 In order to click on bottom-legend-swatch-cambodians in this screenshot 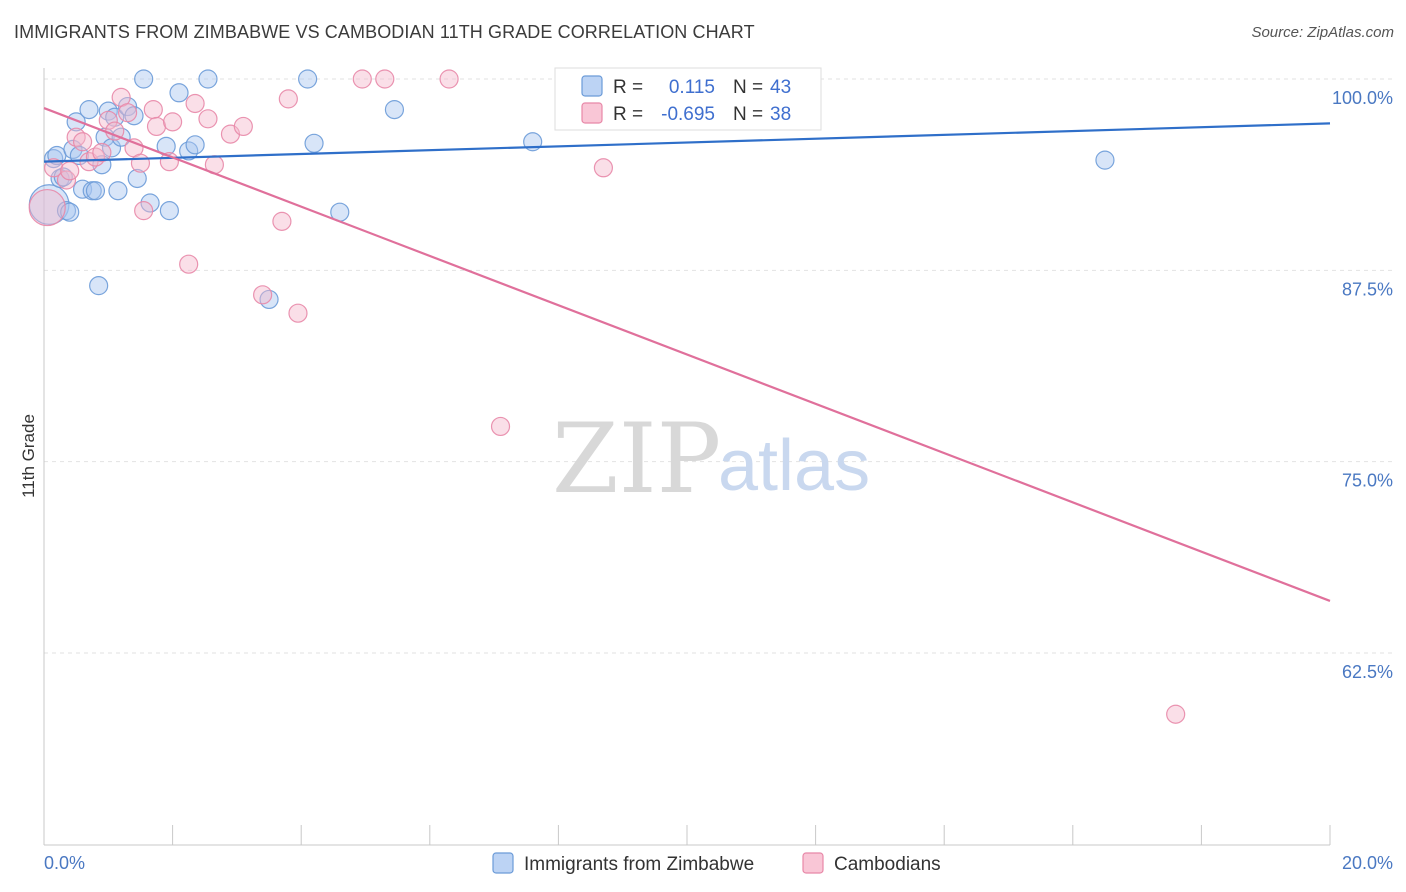, I will do `click(813, 863)`.